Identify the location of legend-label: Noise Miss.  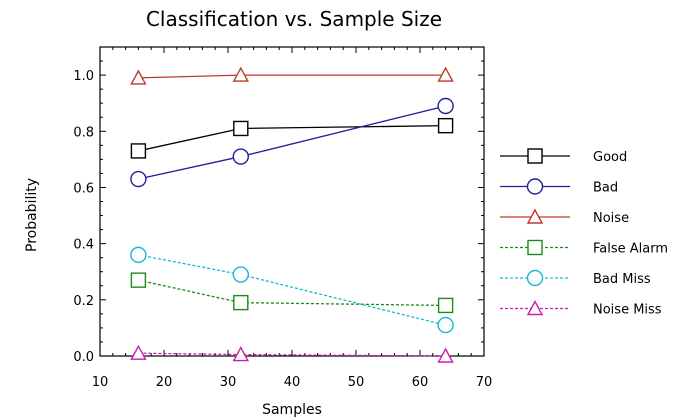
(627, 310).